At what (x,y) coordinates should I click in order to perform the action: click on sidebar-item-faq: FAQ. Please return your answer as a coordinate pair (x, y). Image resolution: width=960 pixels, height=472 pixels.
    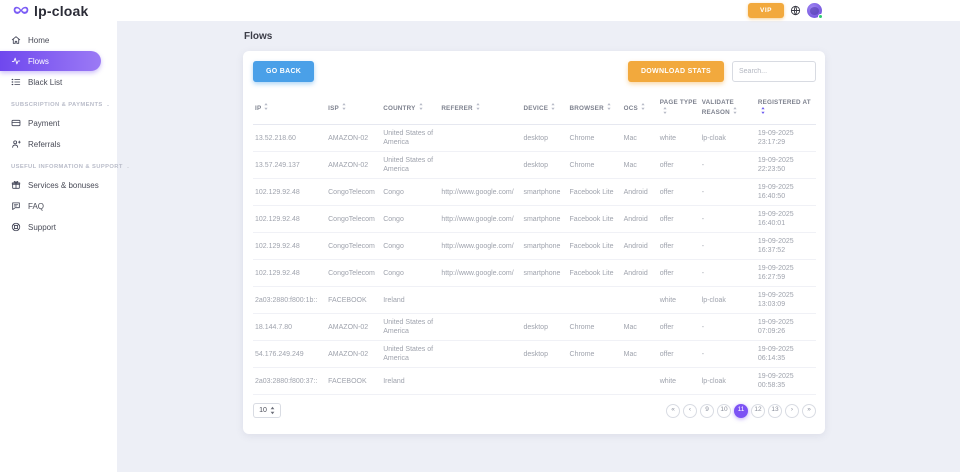
    Looking at the image, I should click on (58, 206).